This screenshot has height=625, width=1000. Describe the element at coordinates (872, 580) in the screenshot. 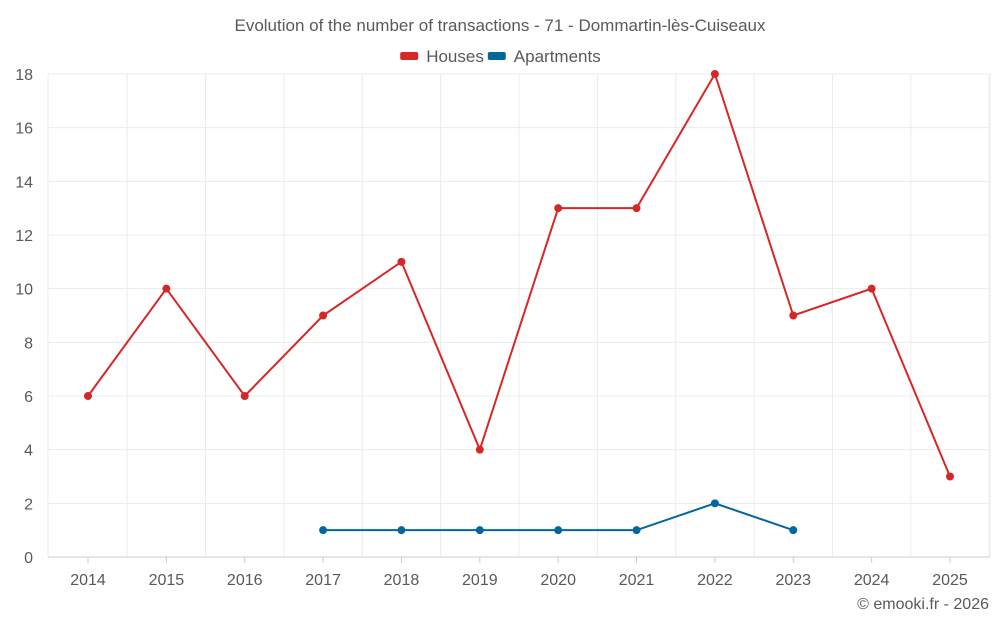

I see `x-tick-label: 2024` at that location.